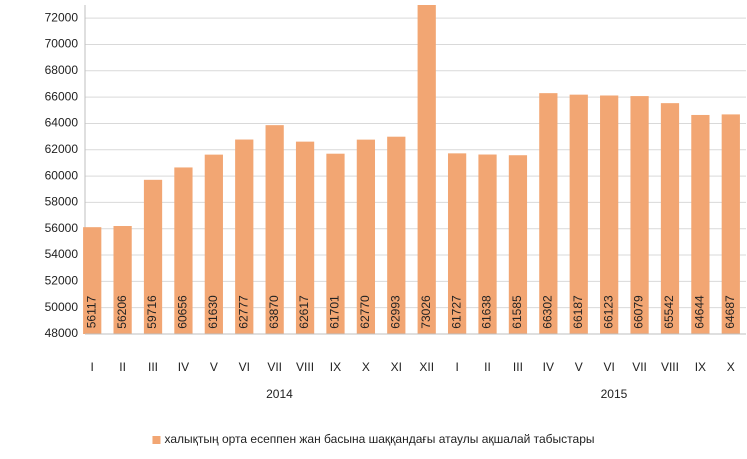 This screenshot has height=459, width=747. I want to click on x-tick-label: XI, so click(396, 367).